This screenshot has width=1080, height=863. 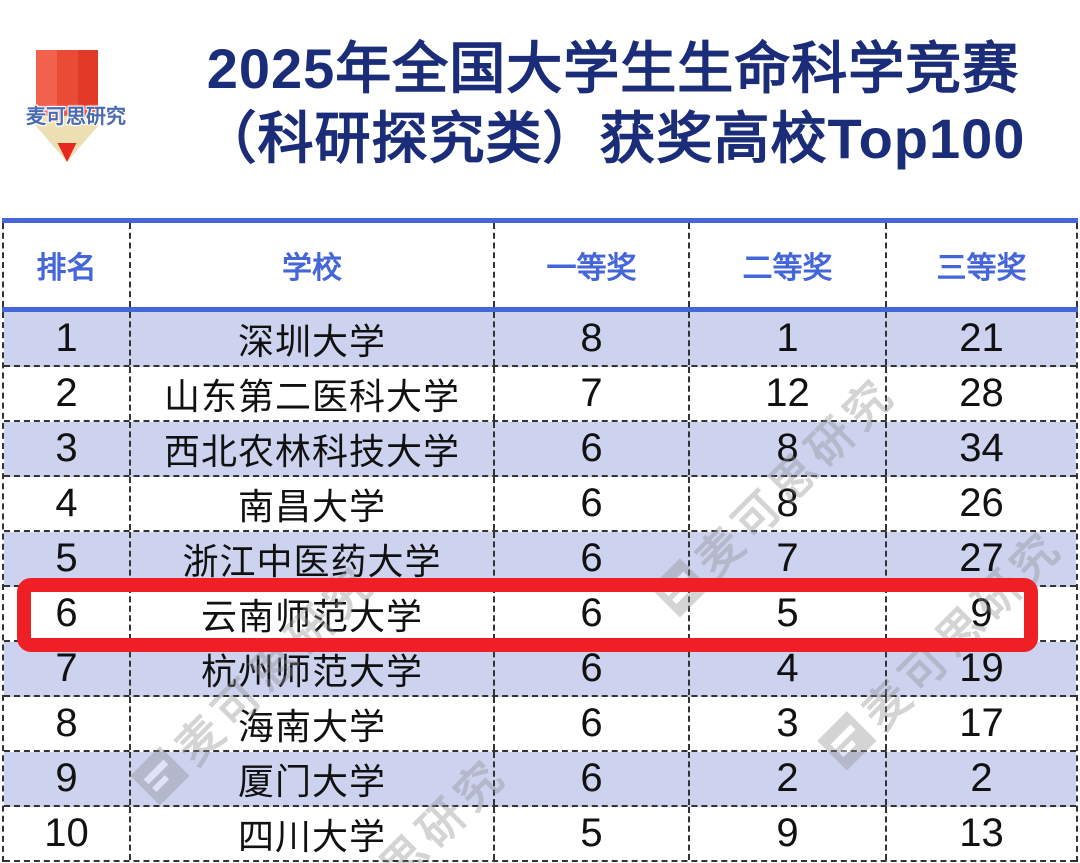 I want to click on cell-third: 17, so click(x=981, y=723).